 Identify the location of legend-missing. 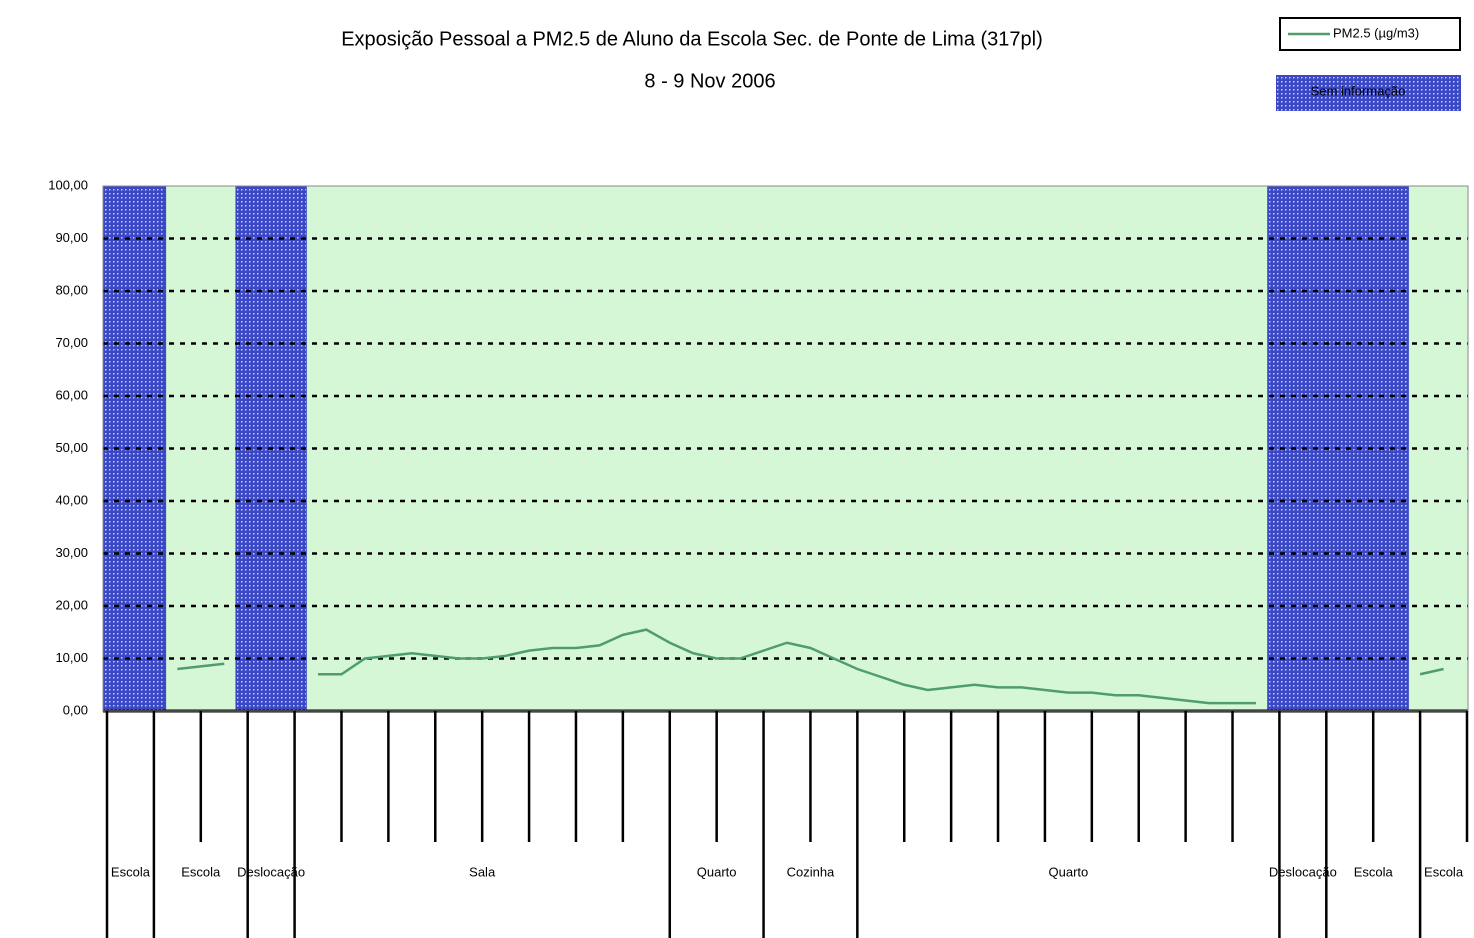
(1368, 93).